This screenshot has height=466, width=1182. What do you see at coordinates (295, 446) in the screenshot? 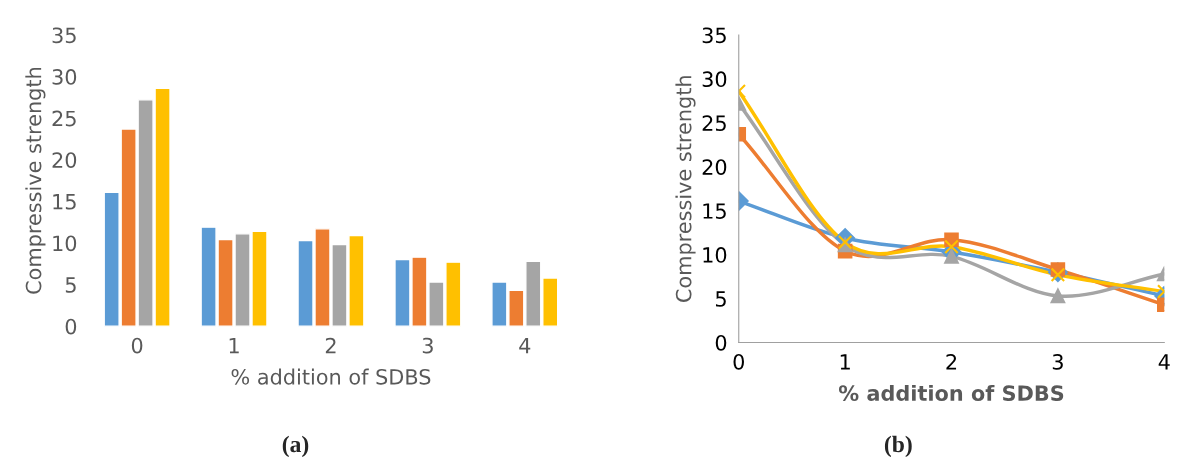
I see `text: (a)` at bounding box center [295, 446].